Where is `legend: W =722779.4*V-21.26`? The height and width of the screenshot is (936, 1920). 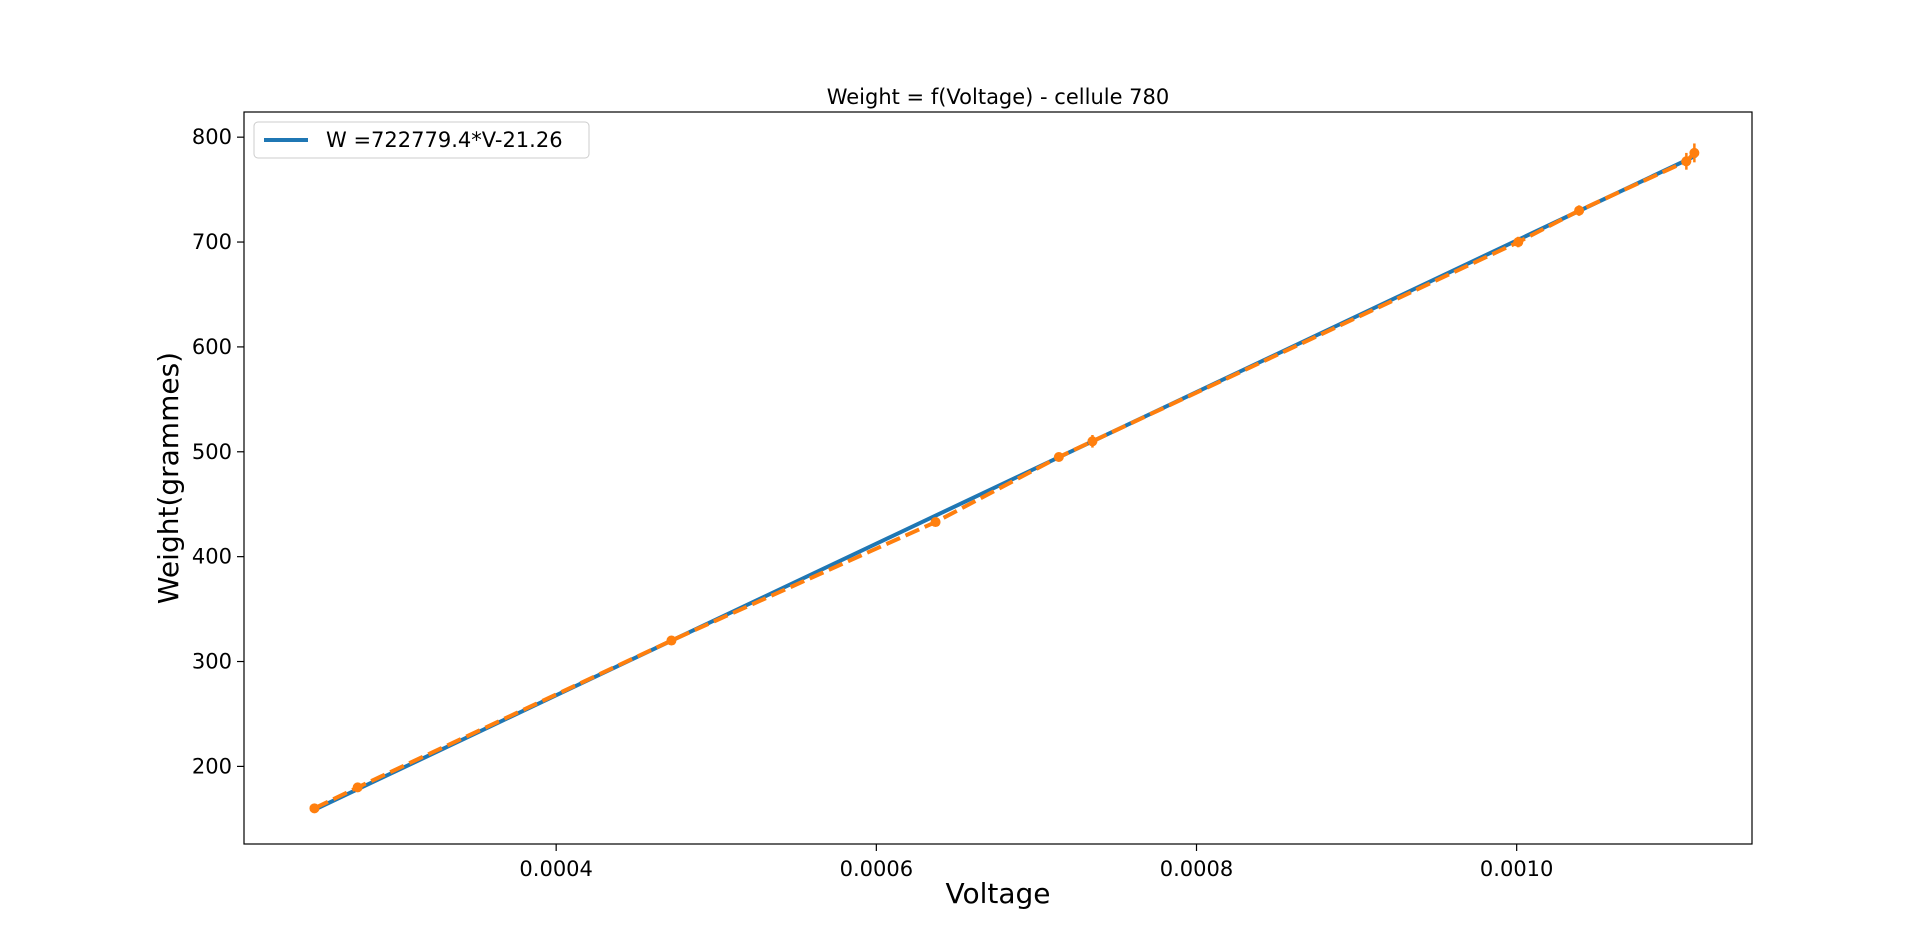 legend: W =722779.4*V-21.26 is located at coordinates (421, 140).